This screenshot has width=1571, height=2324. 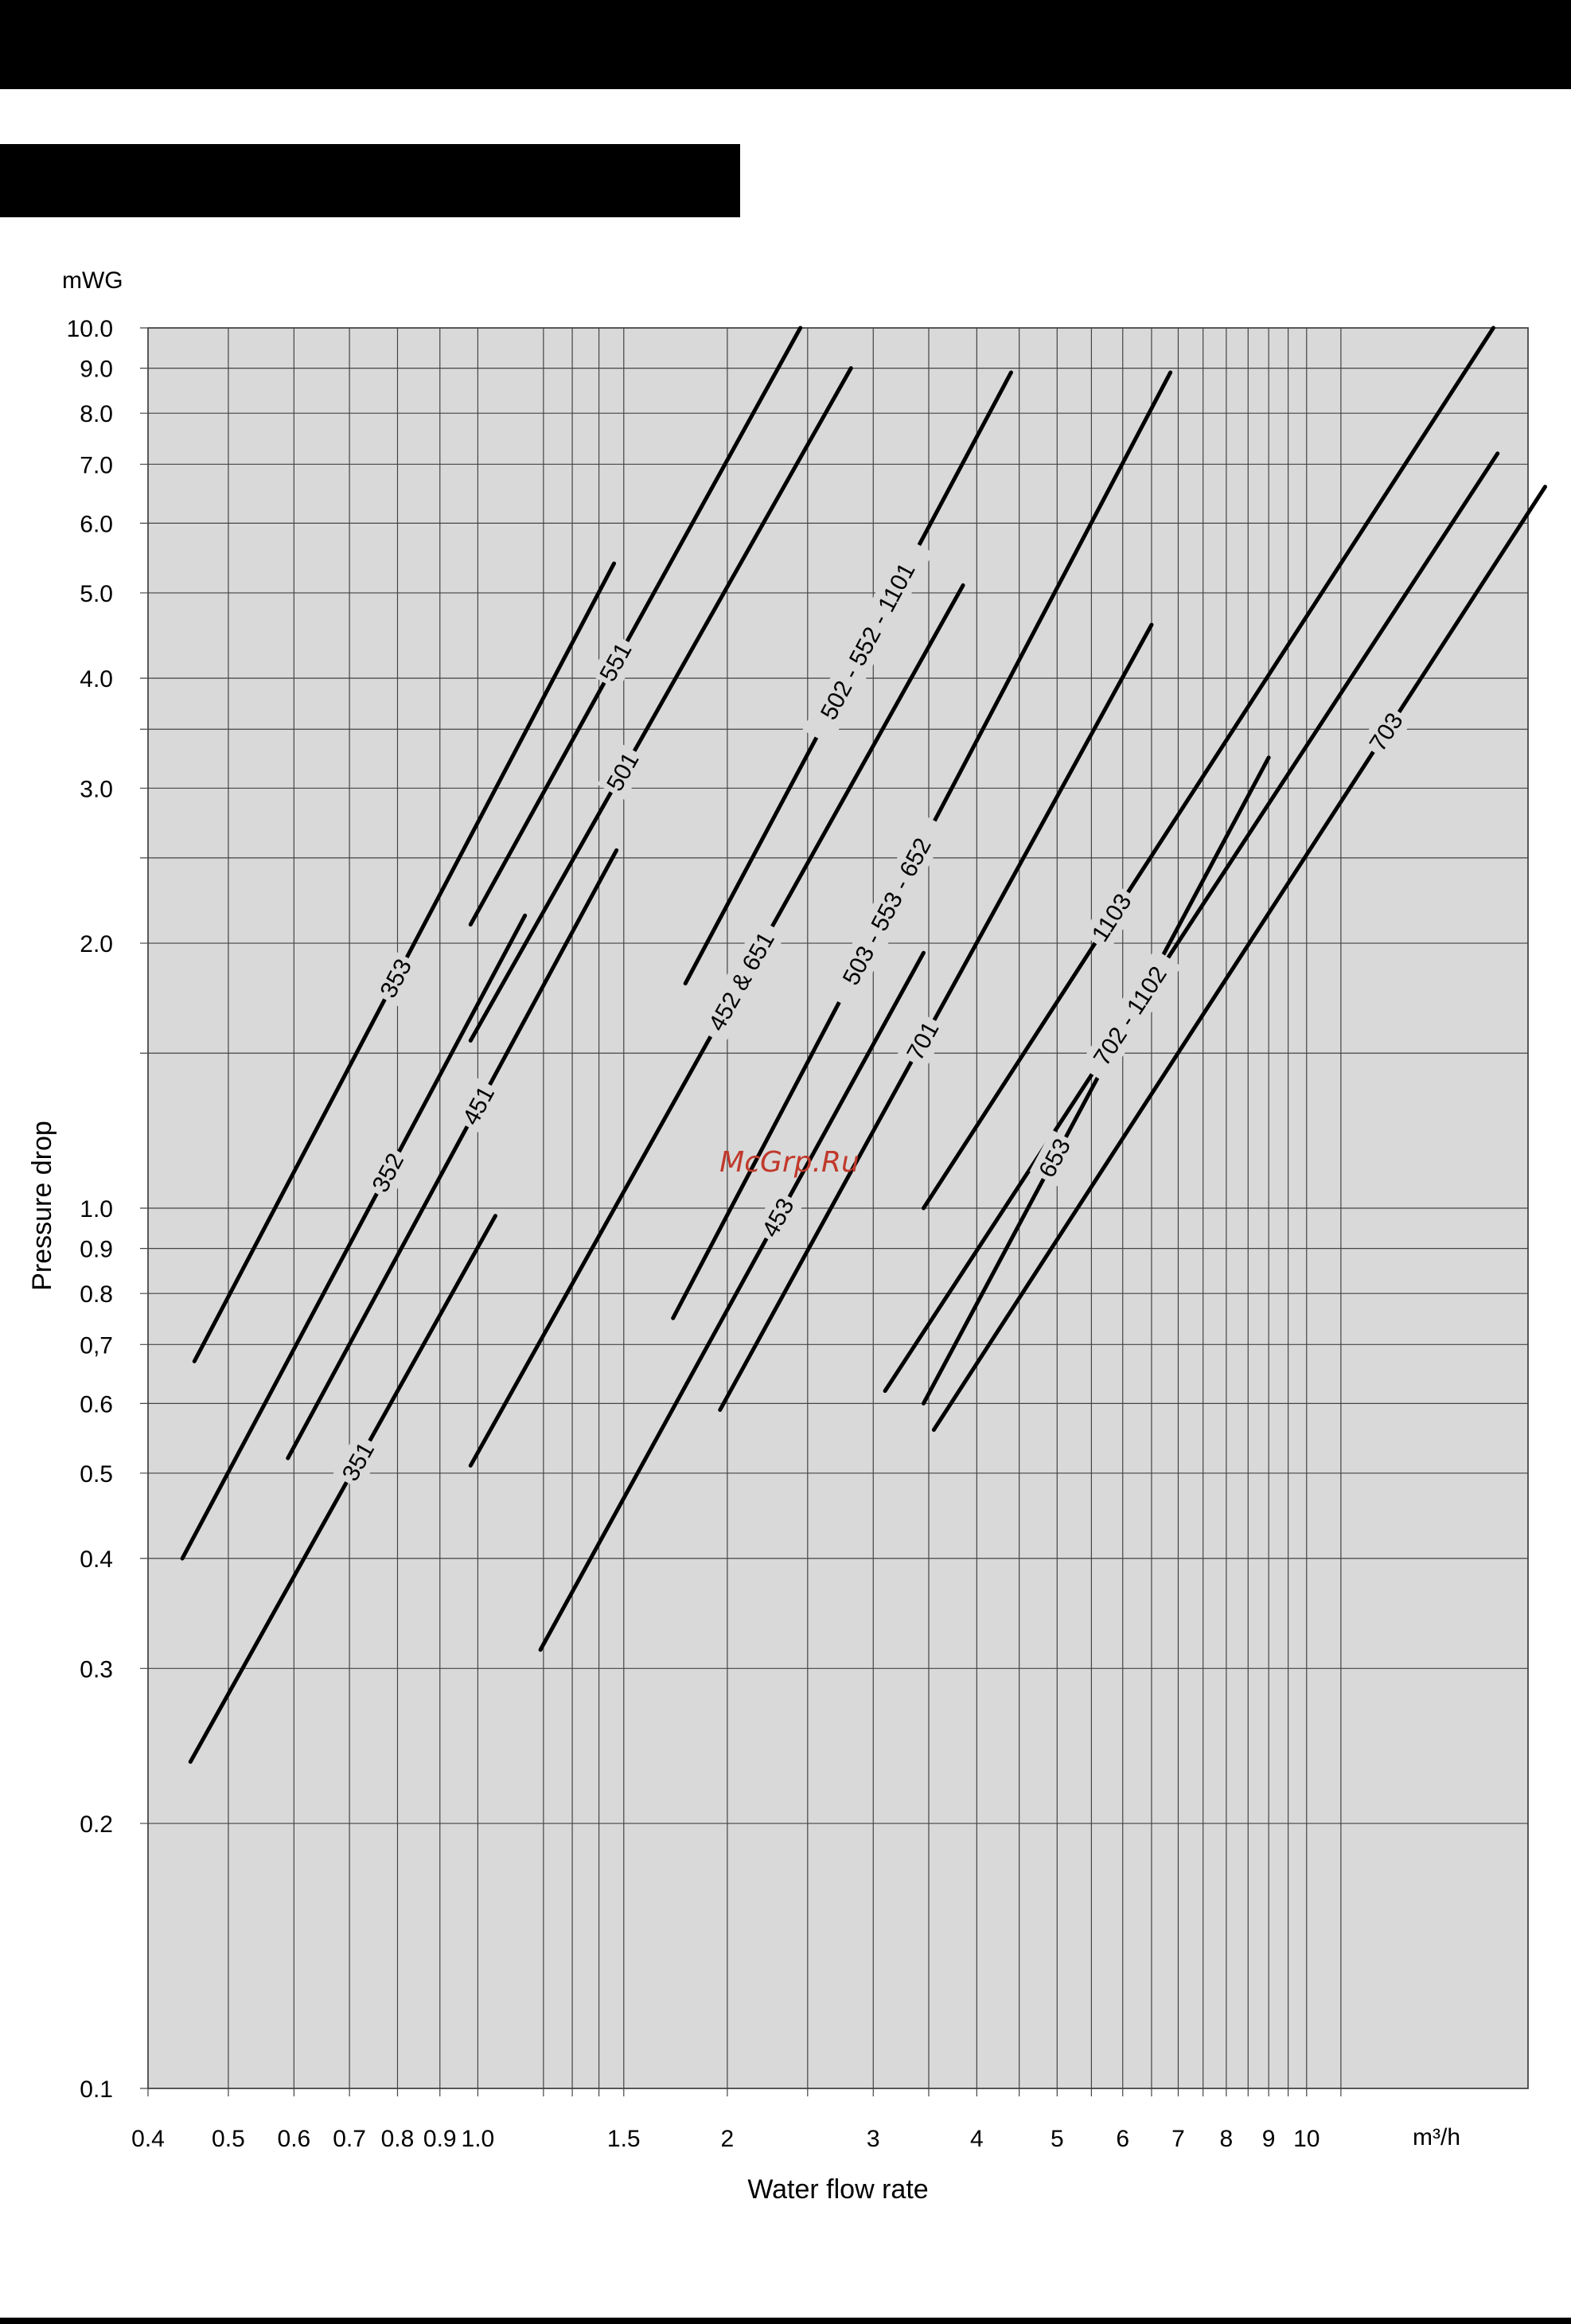 I want to click on x-tick-label: 0.6, so click(x=294, y=2139).